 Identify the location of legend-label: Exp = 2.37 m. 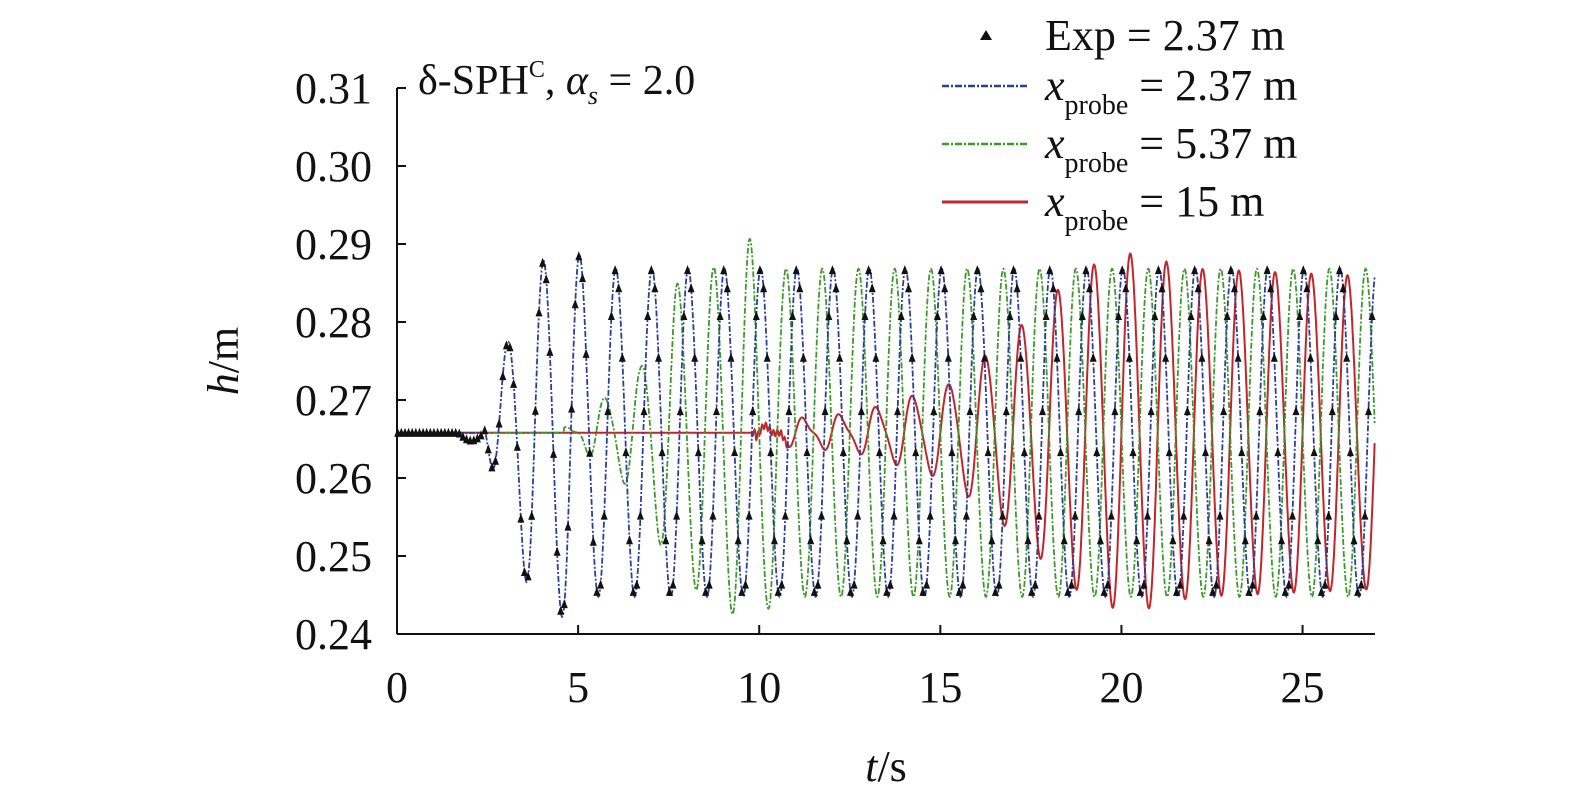
(1165, 35).